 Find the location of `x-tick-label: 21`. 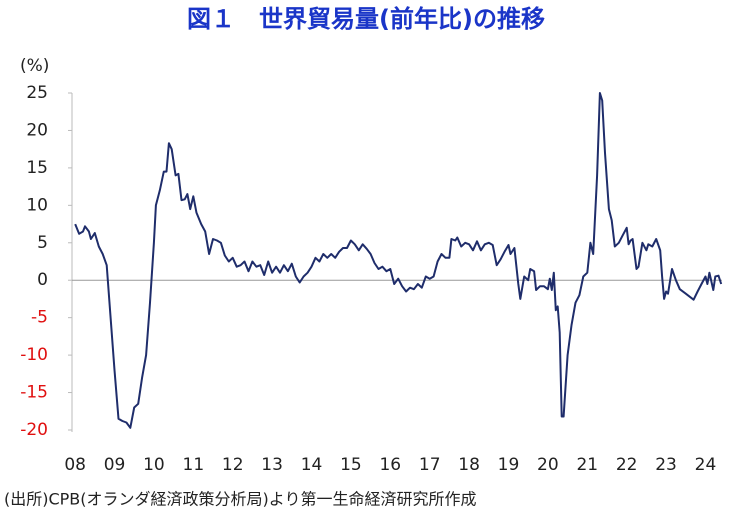

x-tick-label: 21 is located at coordinates (587, 465).